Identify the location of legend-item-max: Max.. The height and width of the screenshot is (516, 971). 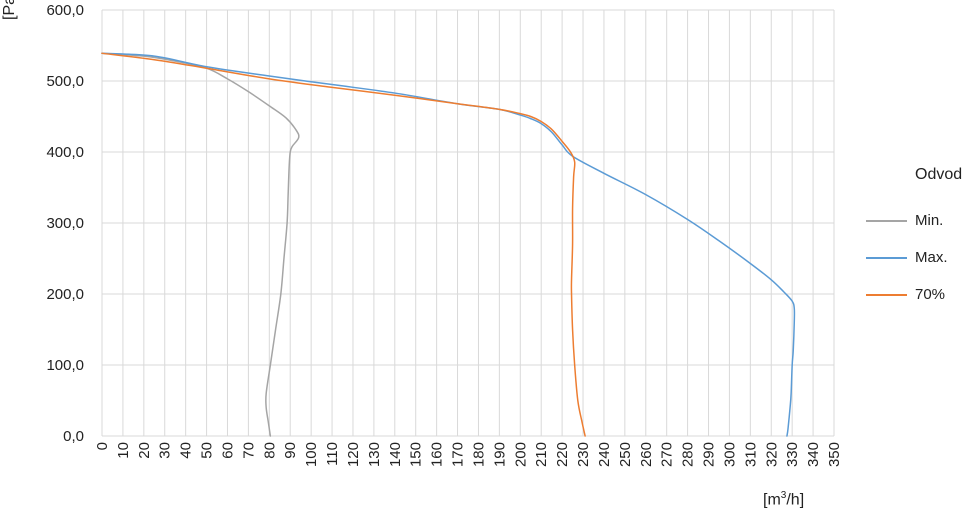
(918, 257).